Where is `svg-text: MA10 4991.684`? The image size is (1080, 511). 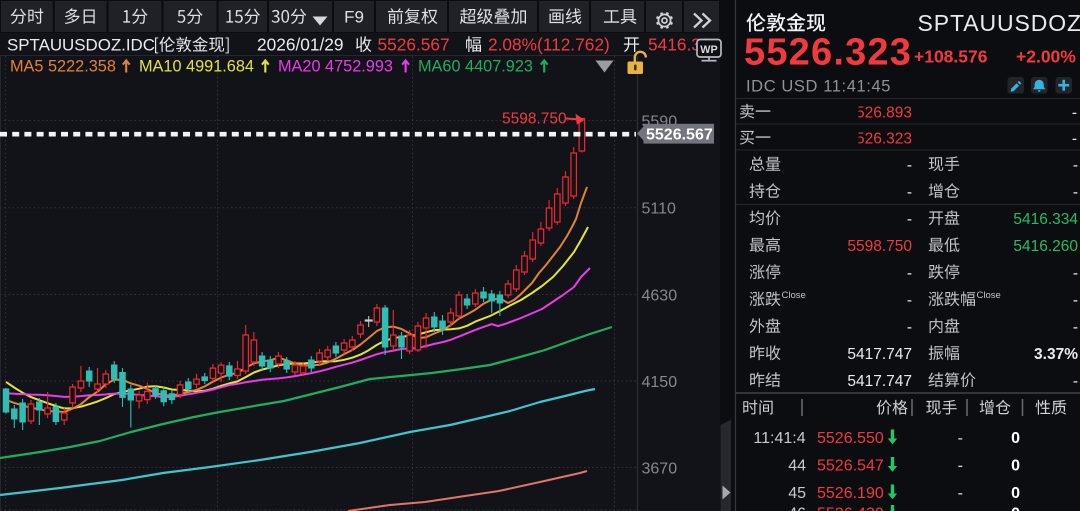
svg-text: MA10 4991.684 is located at coordinates (196, 67).